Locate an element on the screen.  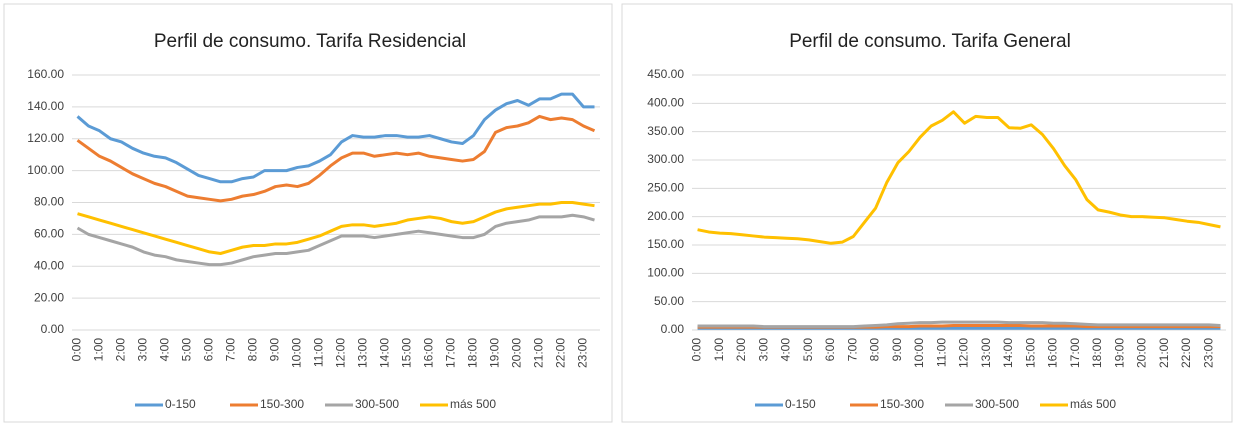
y-tick-label: 50.00 is located at coordinates (669, 301).